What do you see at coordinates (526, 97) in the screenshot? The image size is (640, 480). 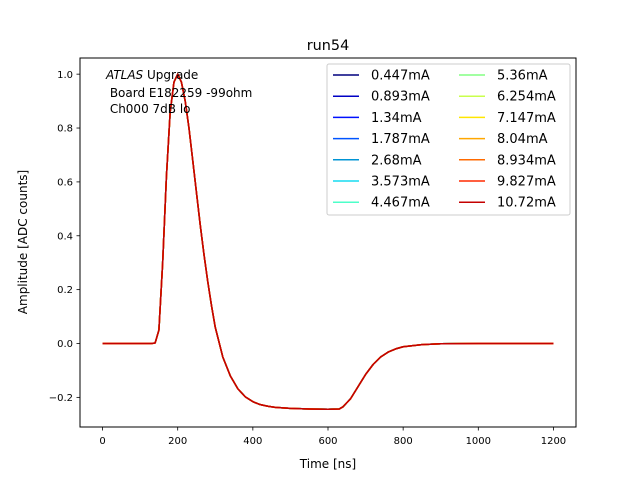 I see `legend-label: 6.254mA` at bounding box center [526, 97].